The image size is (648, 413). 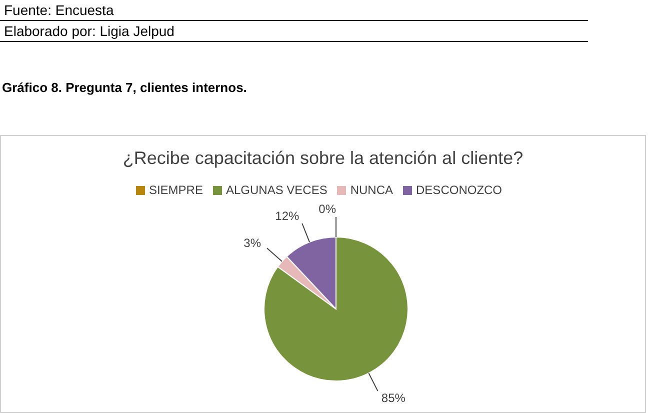 What do you see at coordinates (277, 190) in the screenshot?
I see `legend-label: ALGUNAS VECES` at bounding box center [277, 190].